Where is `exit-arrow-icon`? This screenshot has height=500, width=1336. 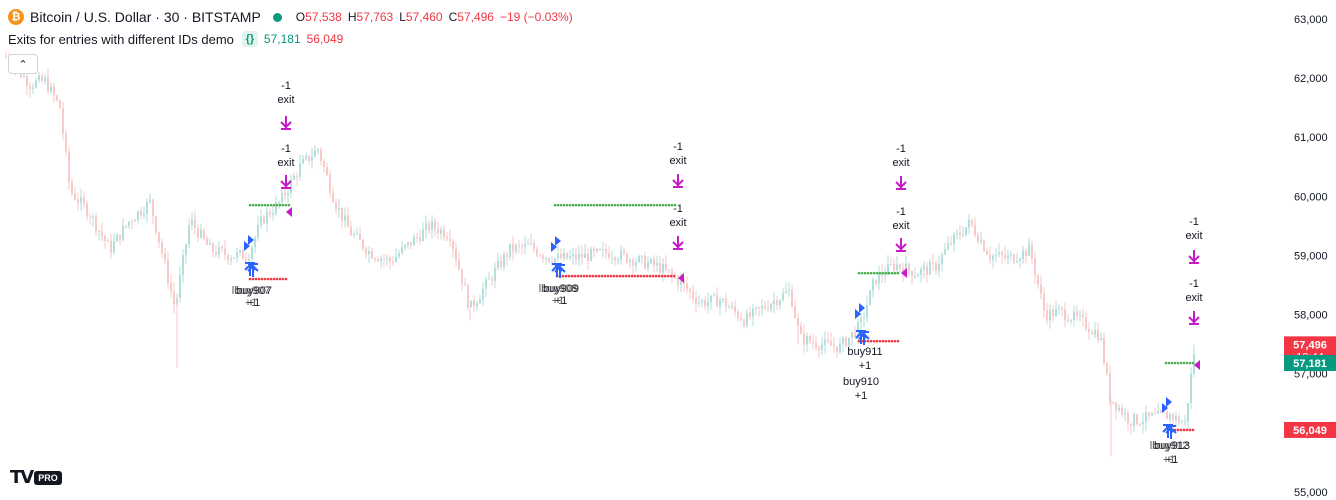 exit-arrow-icon is located at coordinates (901, 244).